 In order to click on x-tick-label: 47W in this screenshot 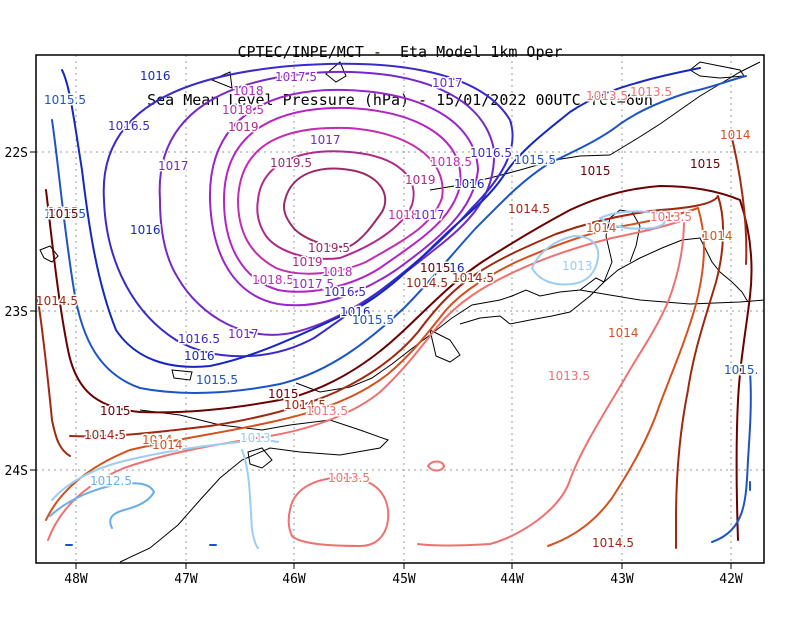, I will do `click(186, 579)`.